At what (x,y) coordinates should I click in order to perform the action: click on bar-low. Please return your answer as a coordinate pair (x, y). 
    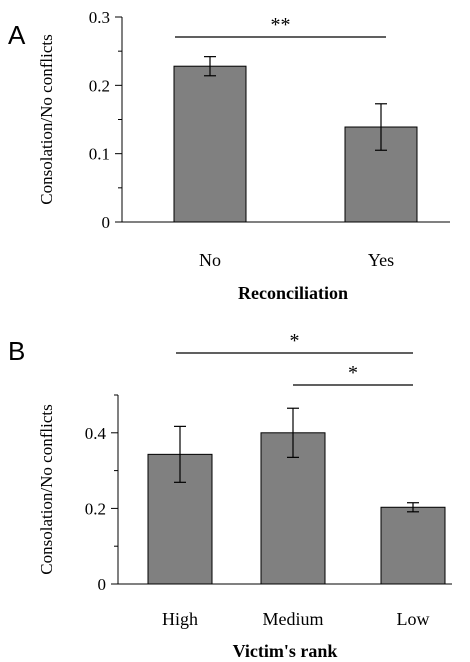
    Looking at the image, I should click on (413, 545).